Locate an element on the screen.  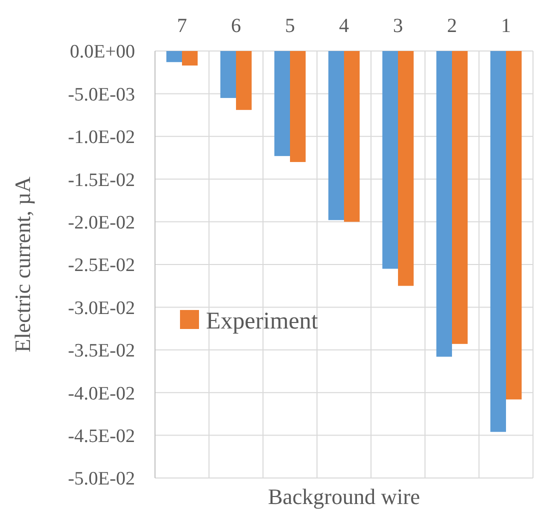
legend-label: Experiment is located at coordinates (262, 321).